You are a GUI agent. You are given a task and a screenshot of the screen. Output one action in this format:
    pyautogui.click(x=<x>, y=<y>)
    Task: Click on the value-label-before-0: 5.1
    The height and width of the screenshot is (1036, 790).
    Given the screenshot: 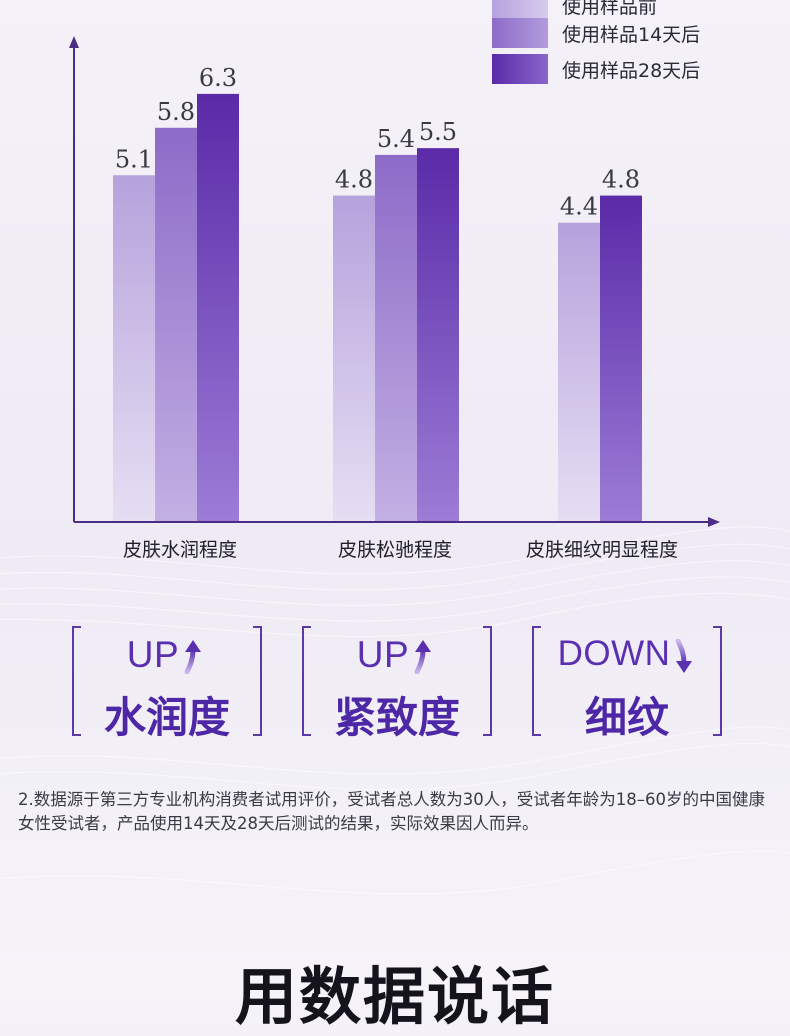 What is the action you would take?
    pyautogui.click(x=134, y=159)
    